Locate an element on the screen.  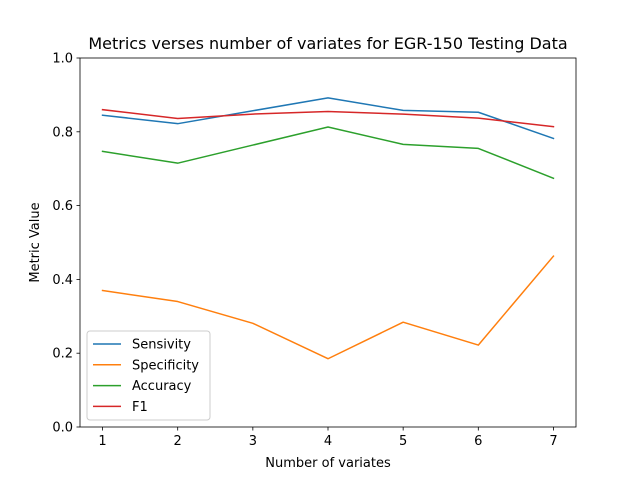
y-tick-label: 0.6 is located at coordinates (62, 206).